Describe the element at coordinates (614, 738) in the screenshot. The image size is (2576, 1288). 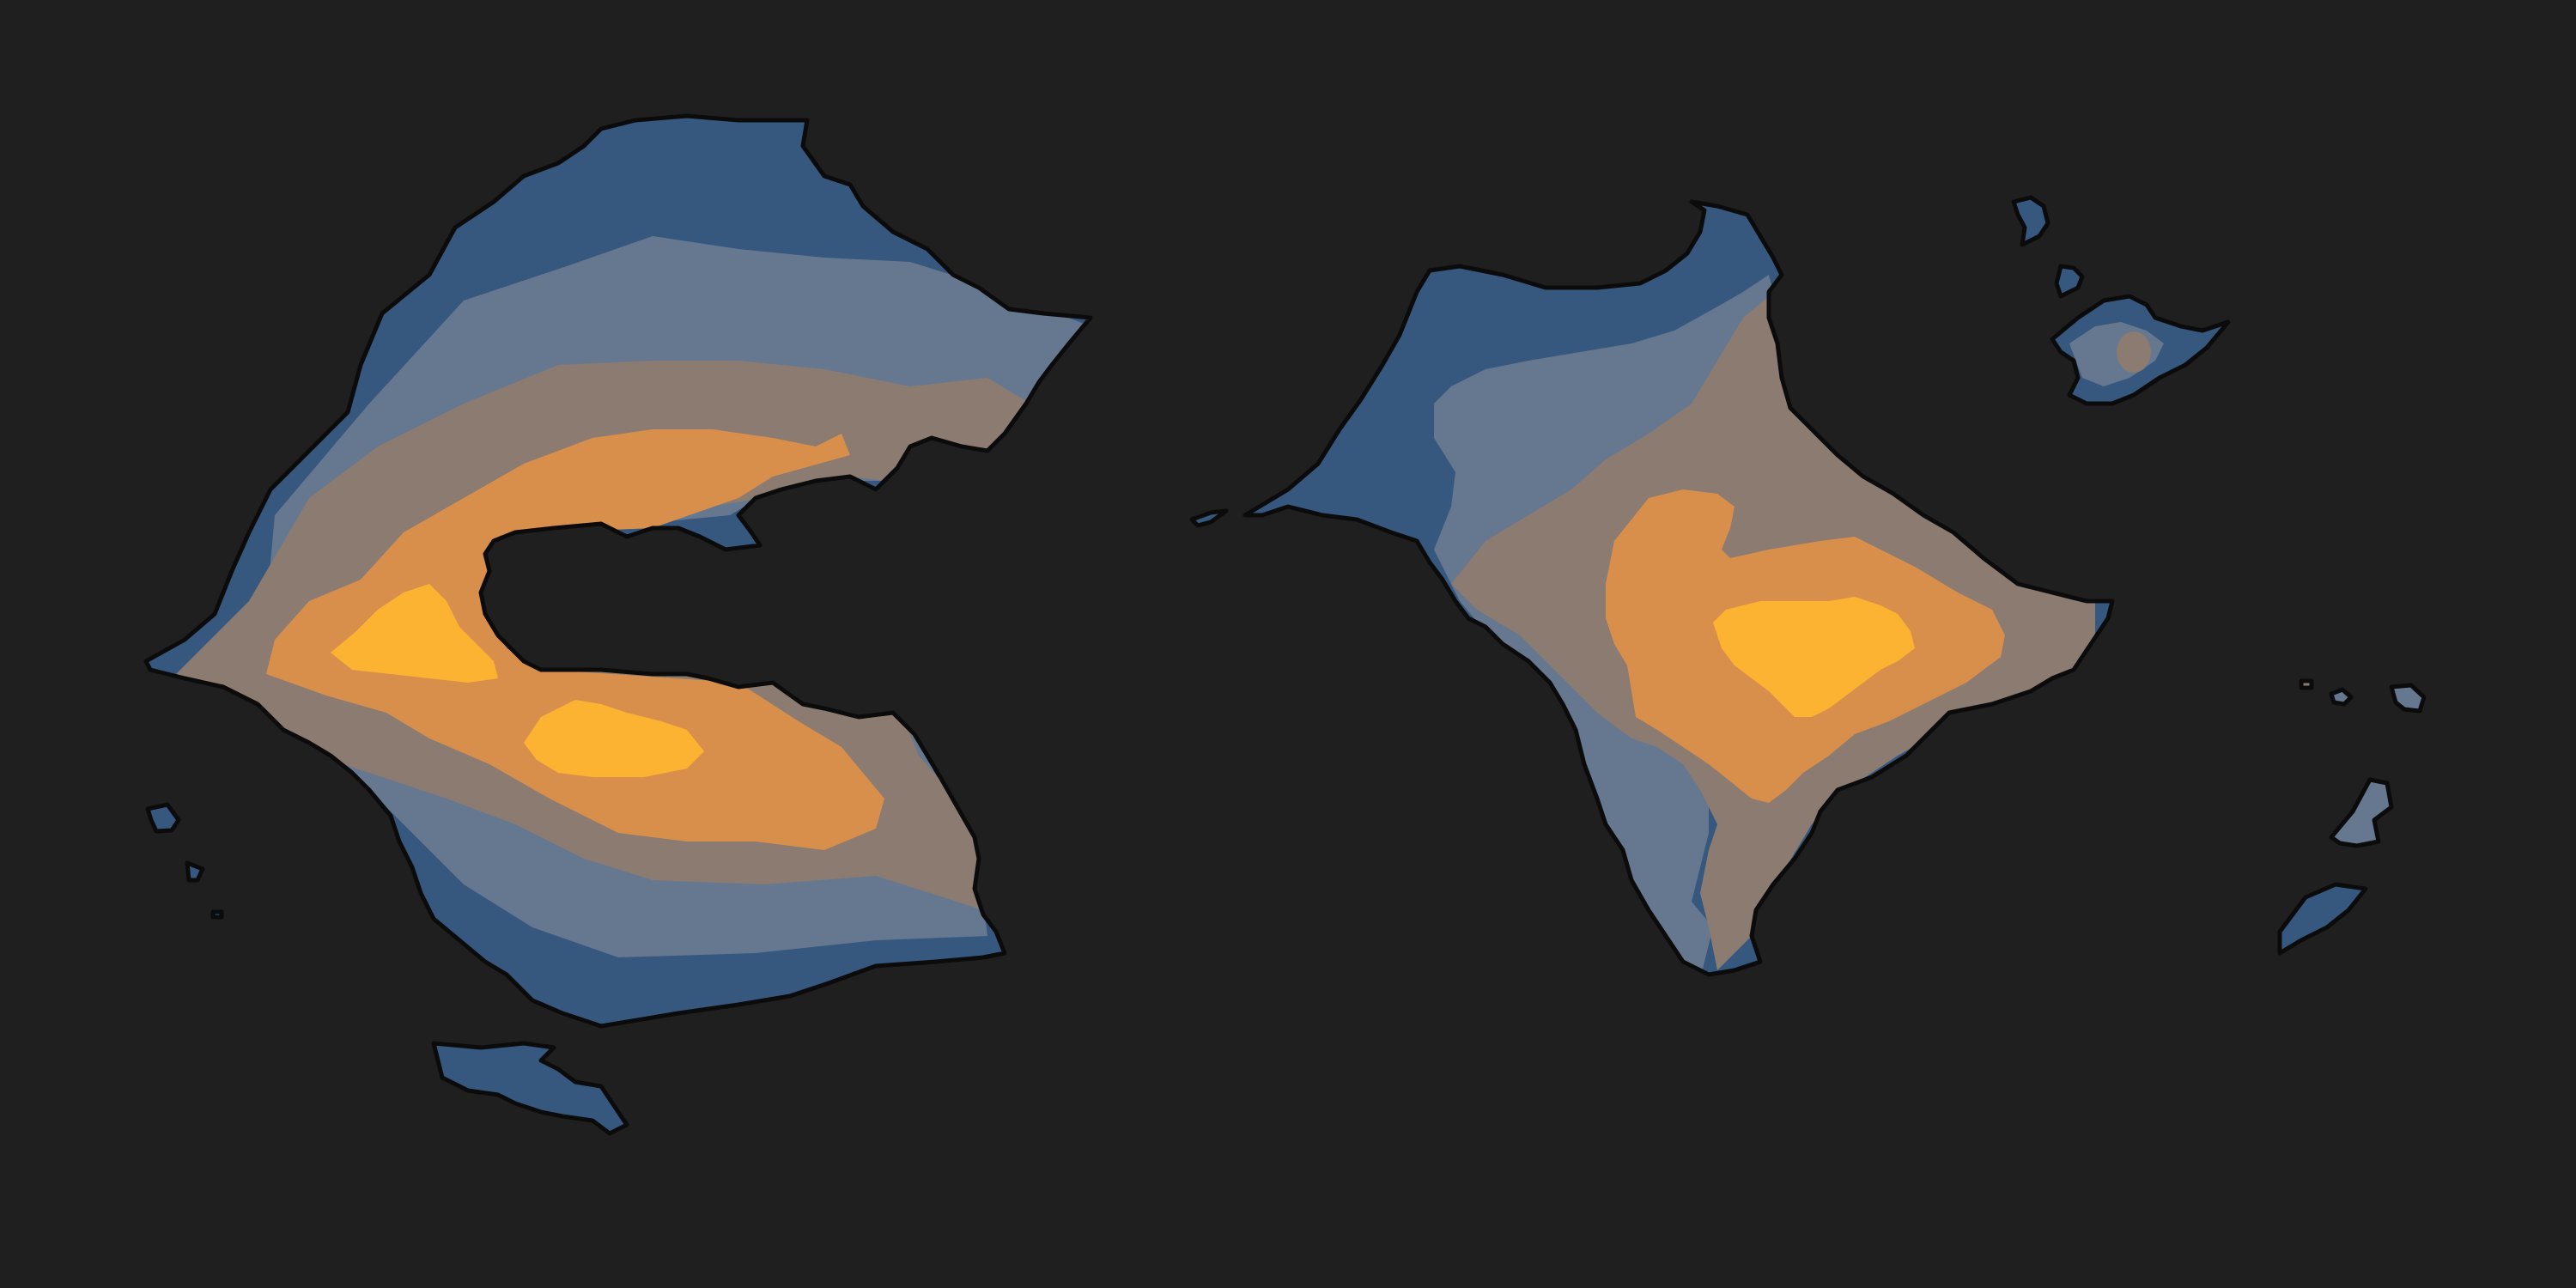
I see `western-continent-band-4b` at that location.